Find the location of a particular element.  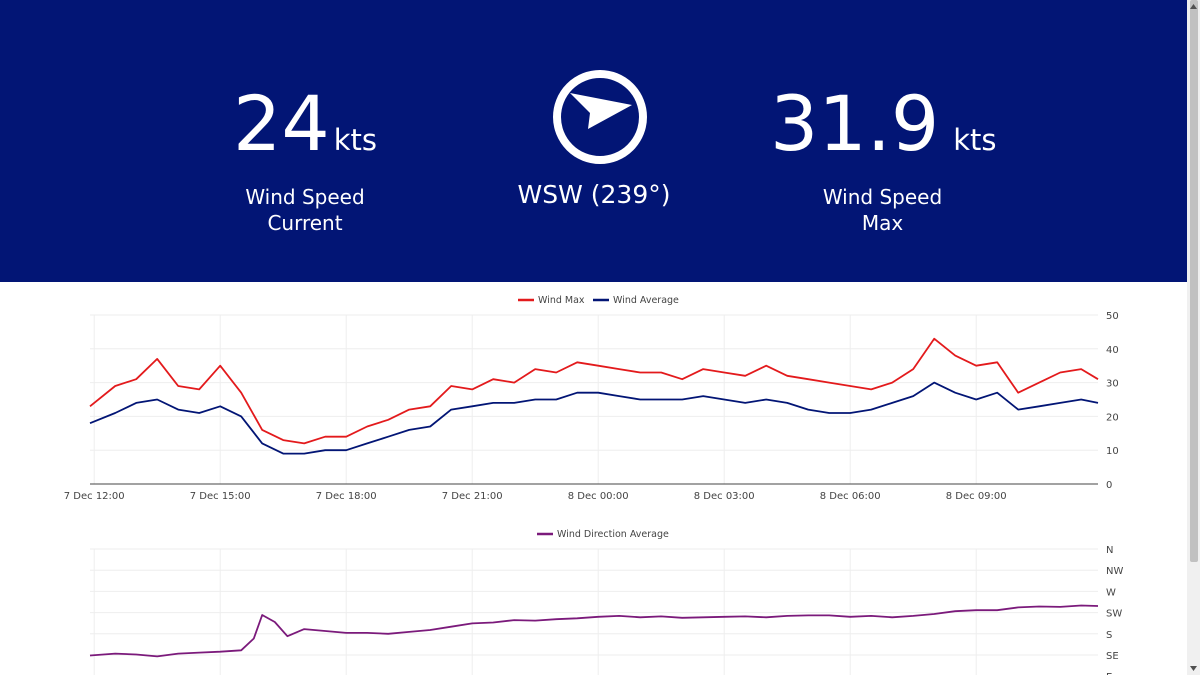

max-wind-label-2: Max is located at coordinates (882, 223).